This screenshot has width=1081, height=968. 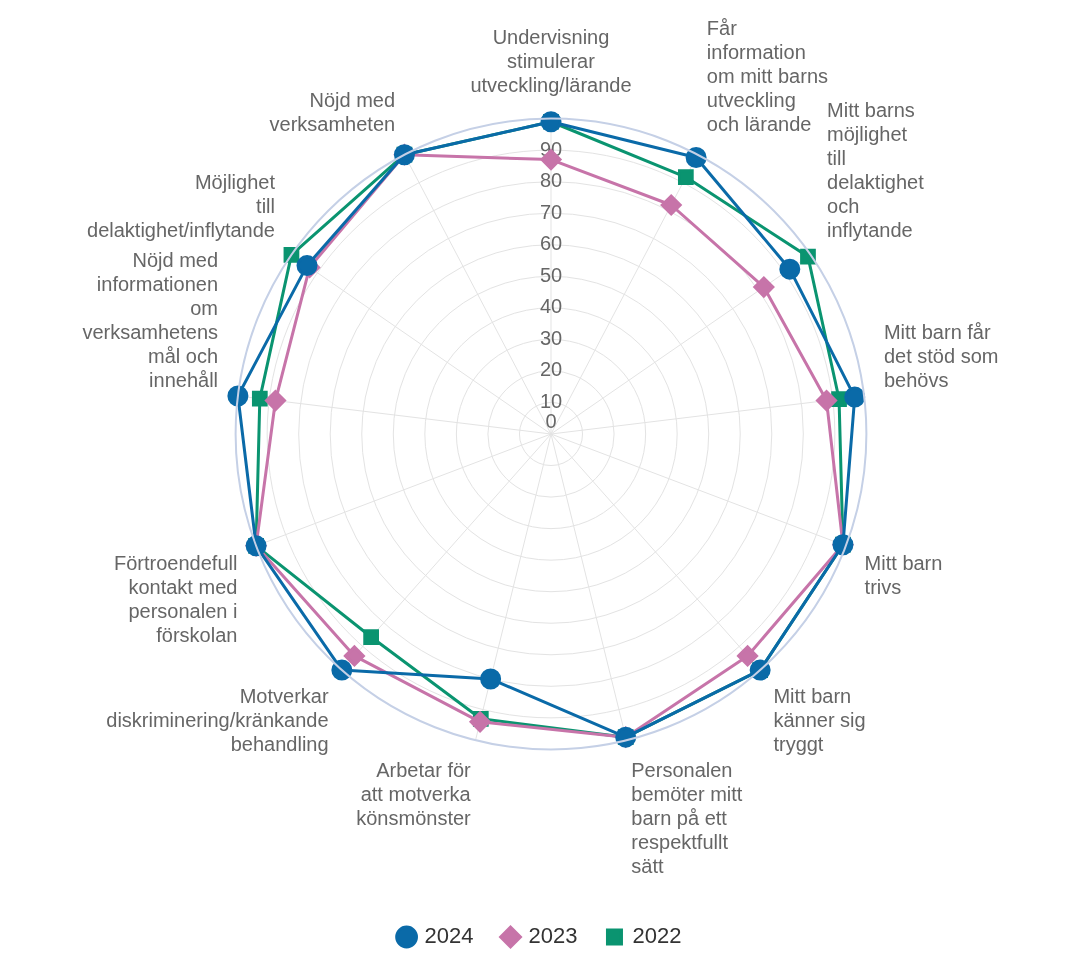 I want to click on y-tick-label: 60, so click(x=551, y=243).